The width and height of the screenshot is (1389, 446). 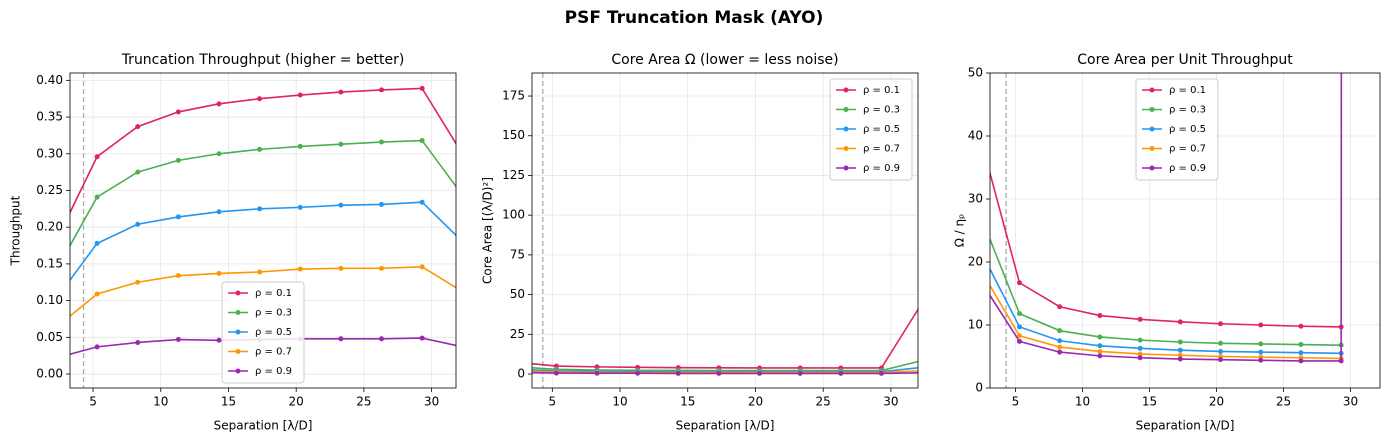 I want to click on subplot-title: Truncation Throughput (higher = better), so click(x=263, y=60).